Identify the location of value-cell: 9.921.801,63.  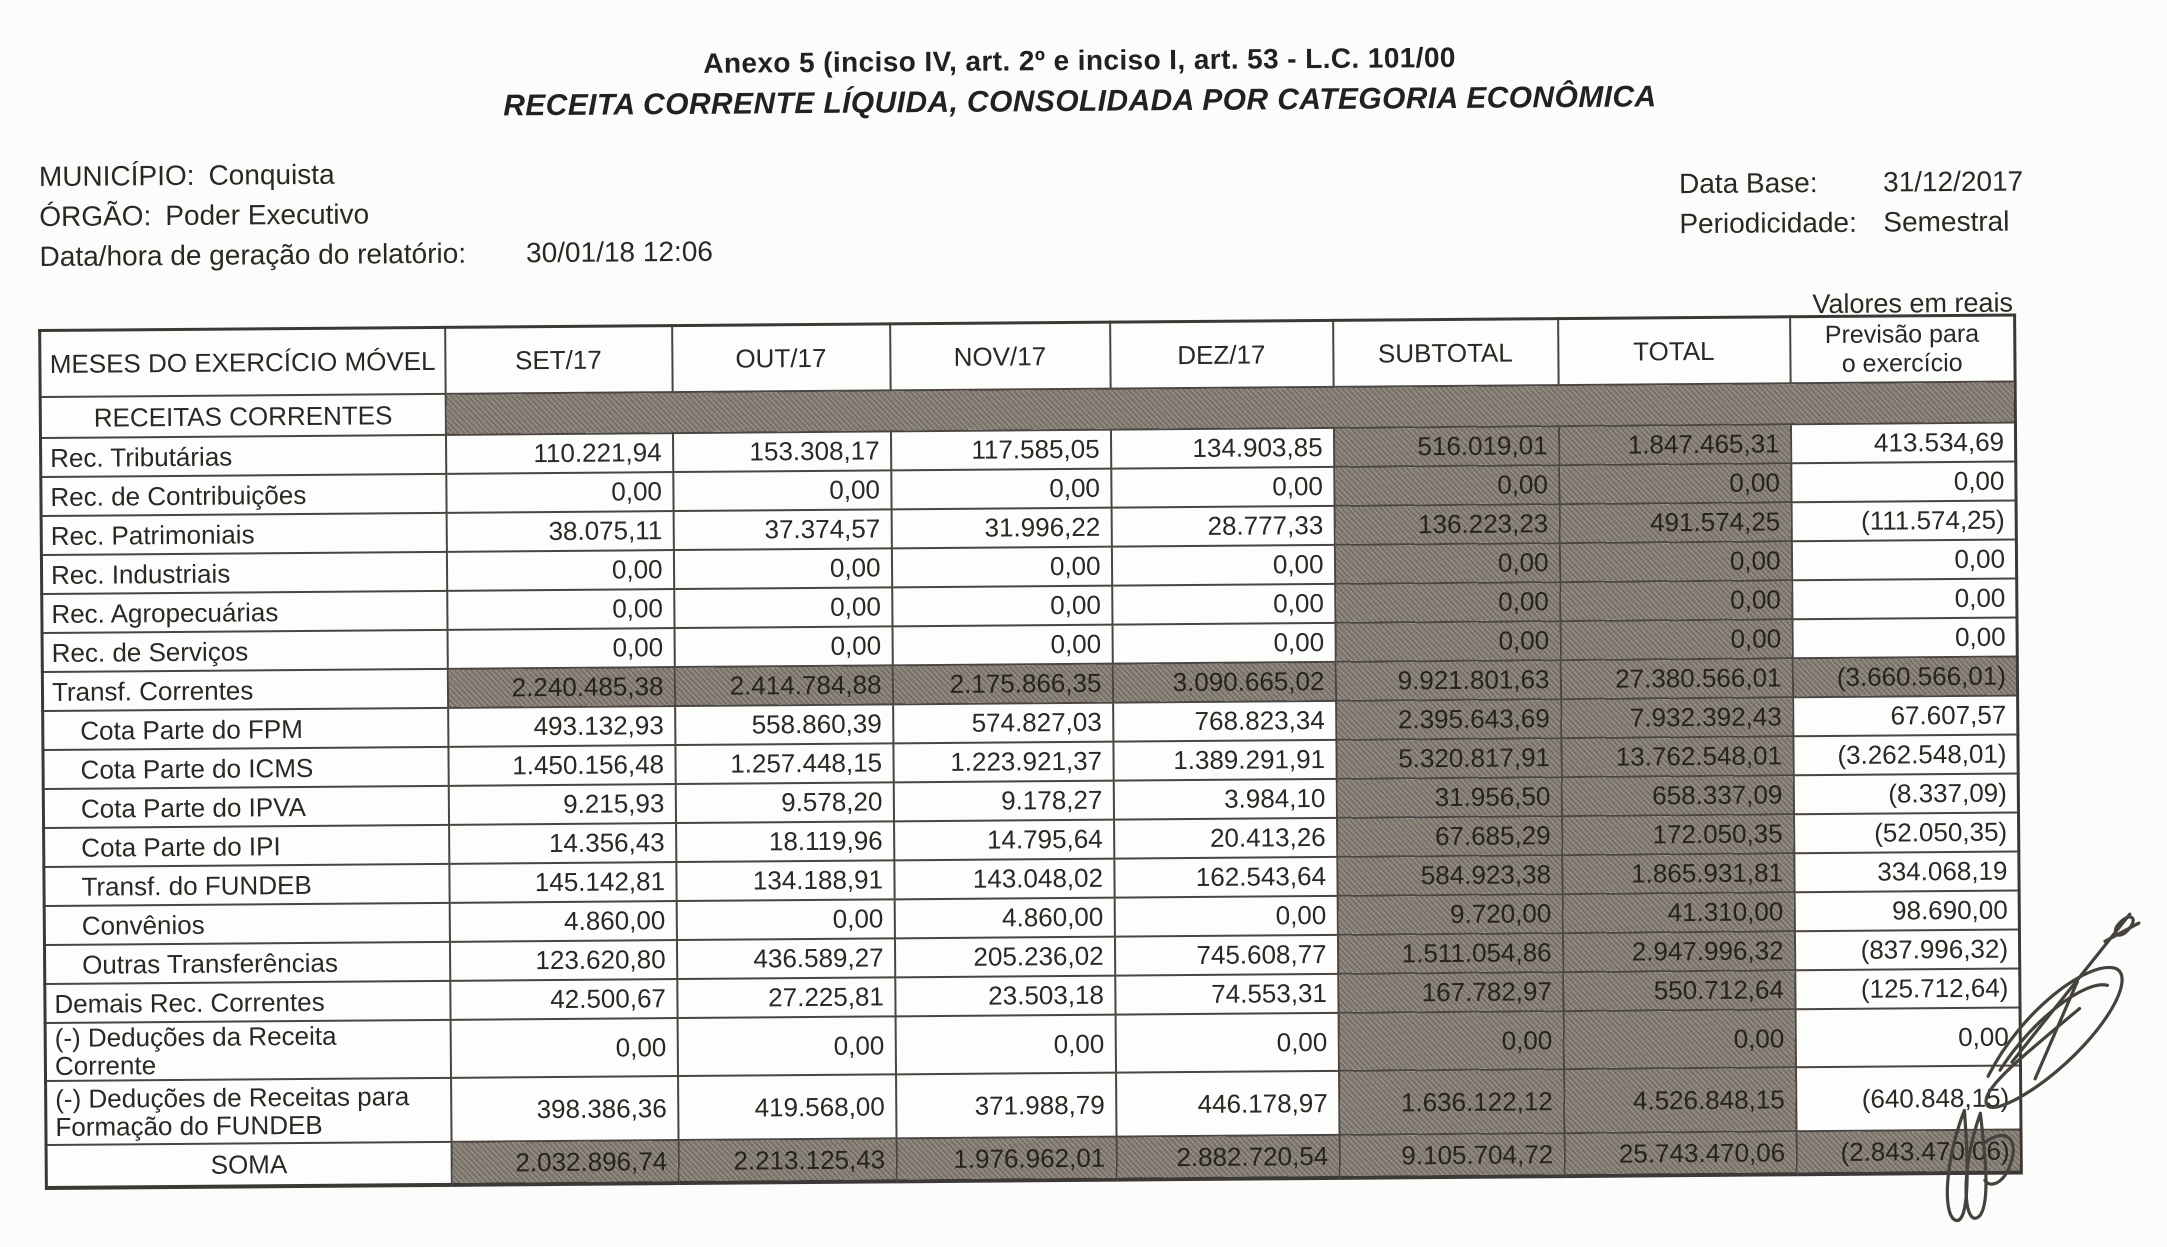
(1448, 680).